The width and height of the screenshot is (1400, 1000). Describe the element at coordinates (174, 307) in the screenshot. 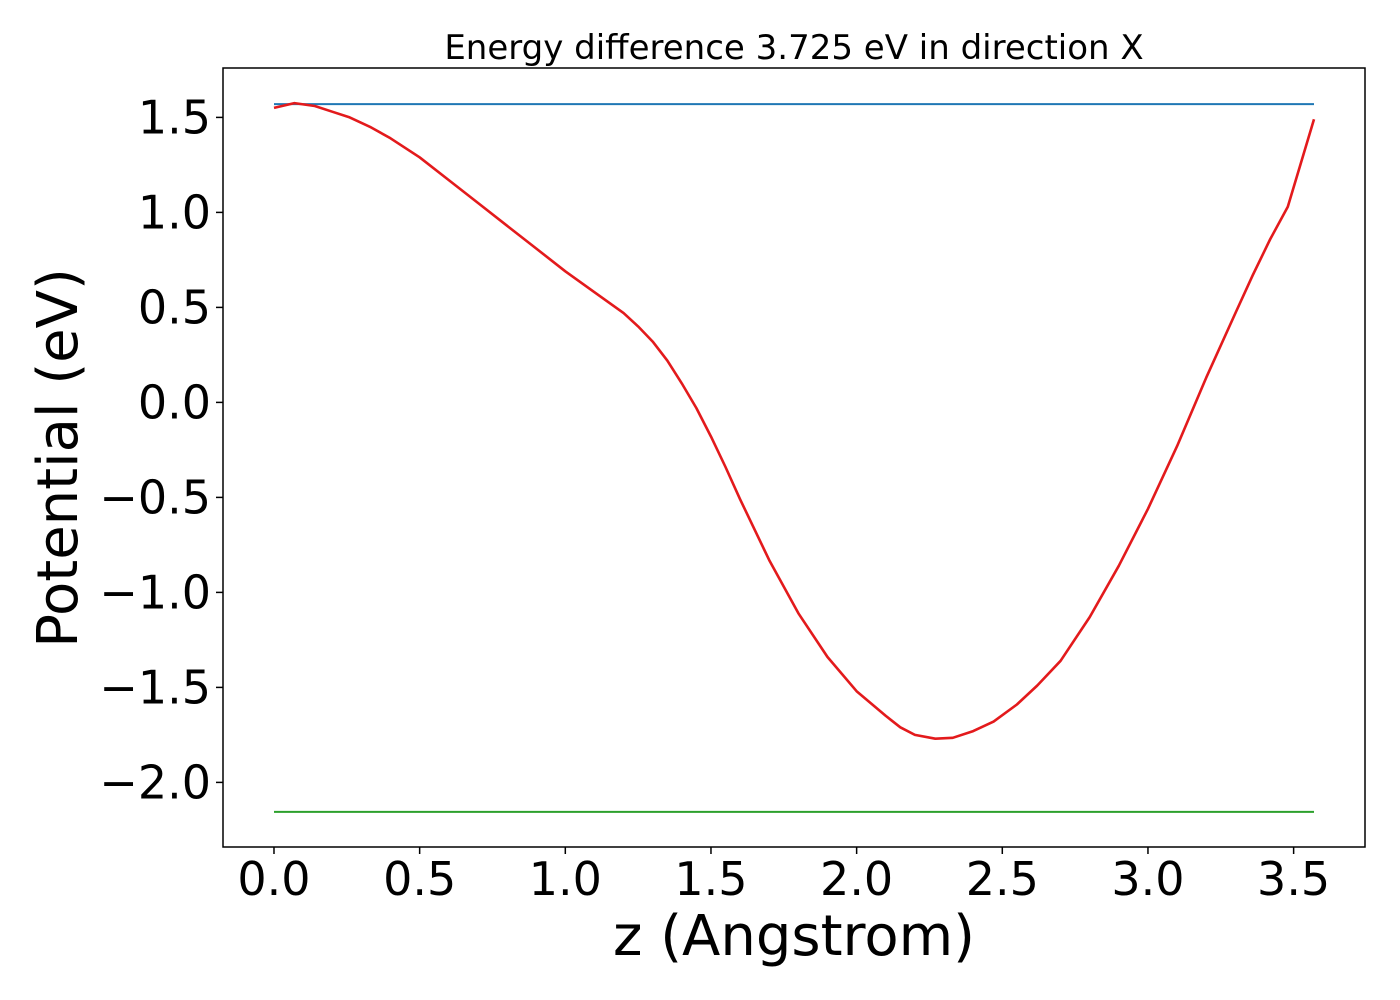

I see `y-tick-label: 0.5` at that location.